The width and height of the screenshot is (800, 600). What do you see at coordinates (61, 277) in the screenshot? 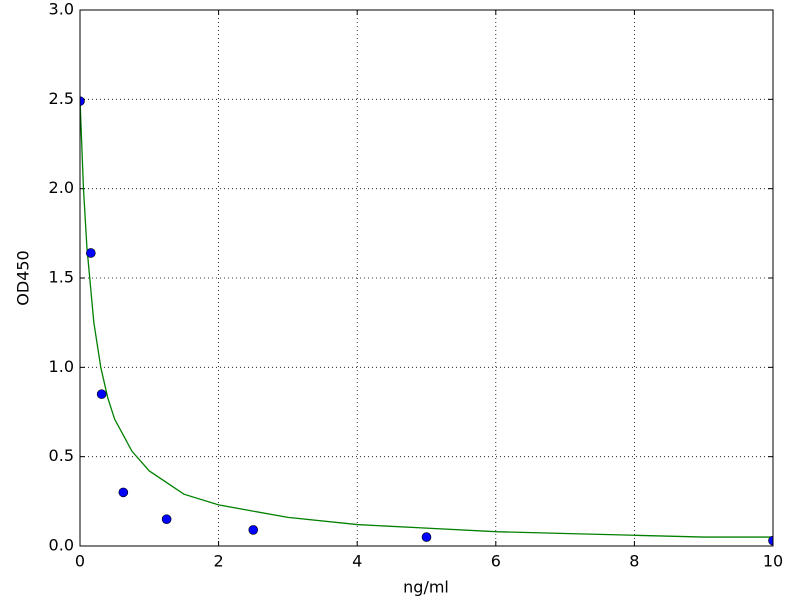
I see `y-tick-label: 1.5` at bounding box center [61, 277].